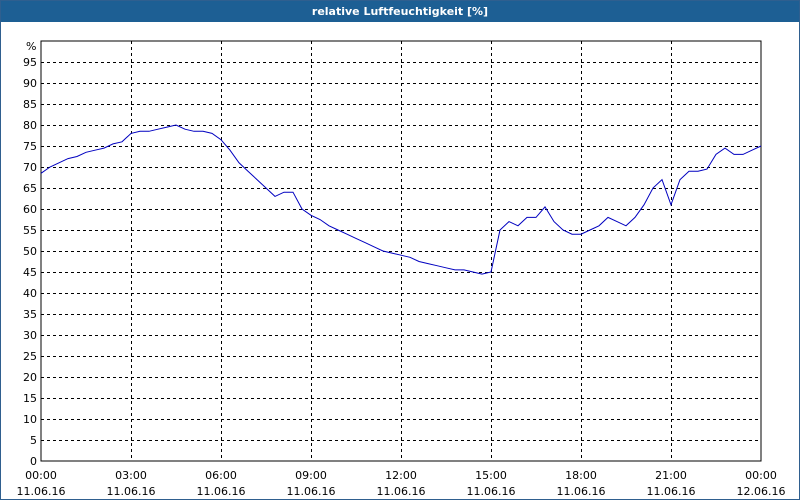  Describe the element at coordinates (30, 167) in the screenshot. I see `y-tick-label: 70` at that location.